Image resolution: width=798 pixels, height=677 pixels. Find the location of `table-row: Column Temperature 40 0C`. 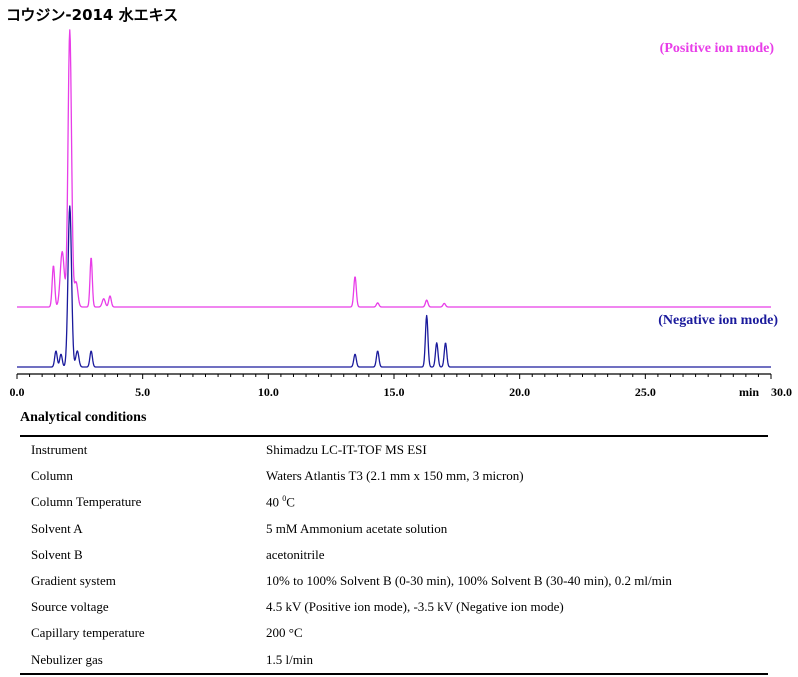

table-row: Column Temperature 40 0C is located at coordinates (394, 502).